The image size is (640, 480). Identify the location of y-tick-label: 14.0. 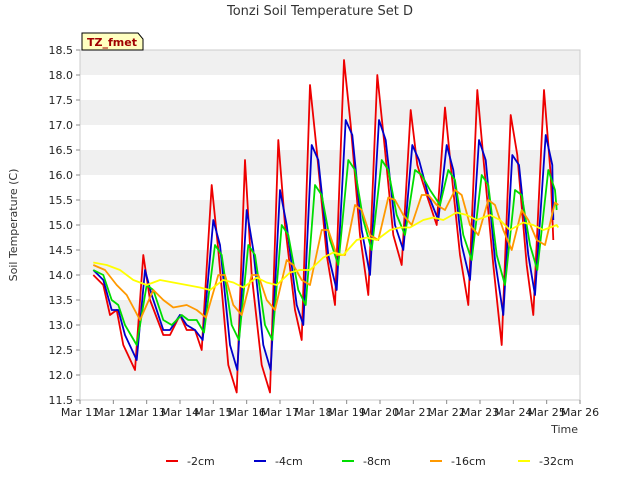
(61, 275).